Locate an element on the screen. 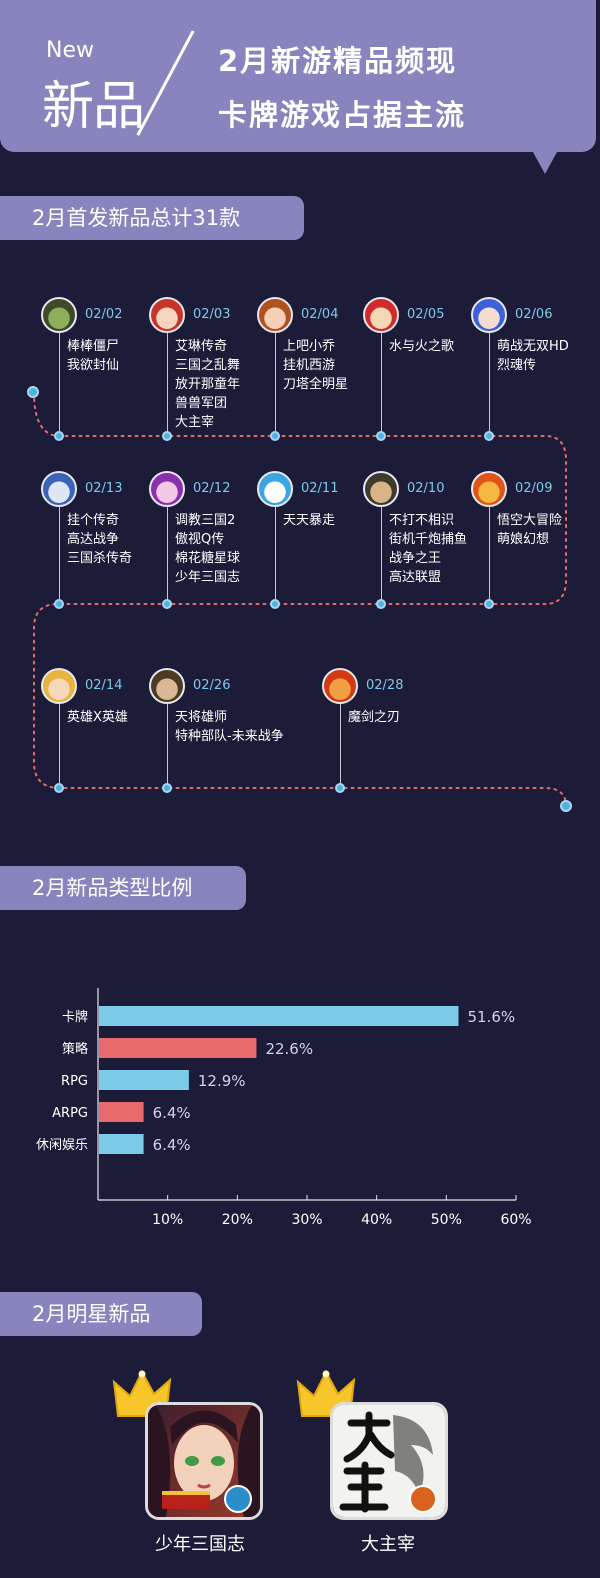 The width and height of the screenshot is (600, 1578). section-label-launches: 2月首发新品总计31款 is located at coordinates (152, 218).